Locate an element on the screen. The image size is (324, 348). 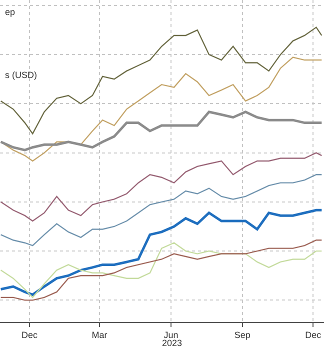
x-tick-label: Sep is located at coordinates (242, 335).